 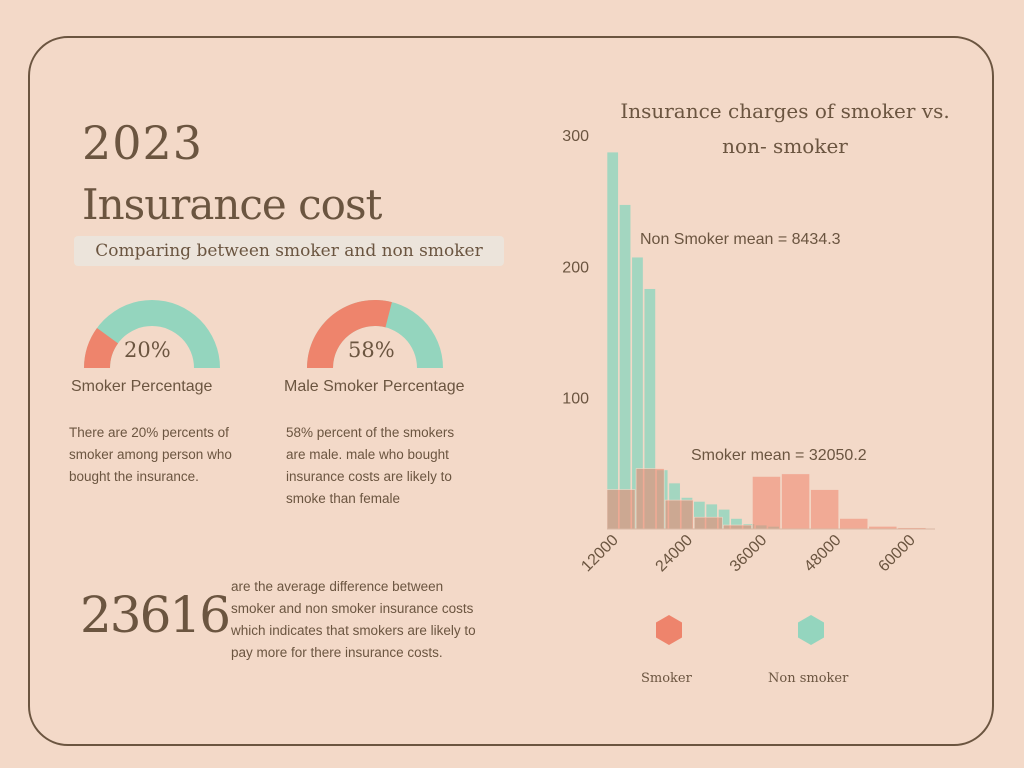 What do you see at coordinates (150, 454) in the screenshot?
I see `description-line: smoker among person who` at bounding box center [150, 454].